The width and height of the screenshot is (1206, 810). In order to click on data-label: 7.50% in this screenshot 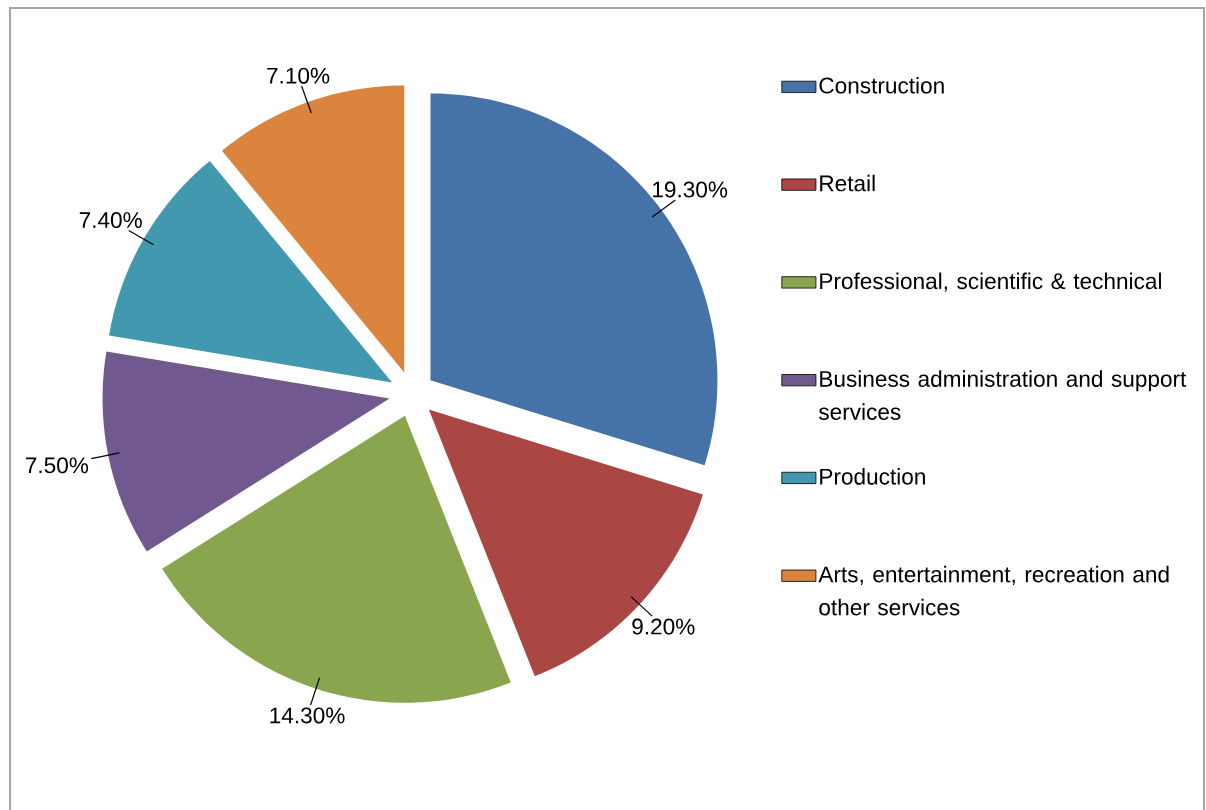, I will do `click(57, 465)`.